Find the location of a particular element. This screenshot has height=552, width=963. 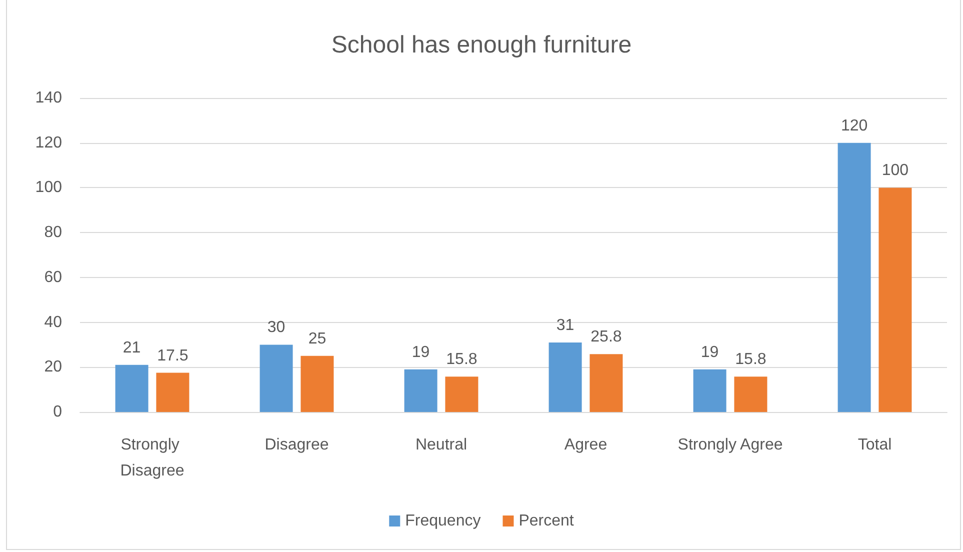

y-tick-label: 40 is located at coordinates (53, 322).